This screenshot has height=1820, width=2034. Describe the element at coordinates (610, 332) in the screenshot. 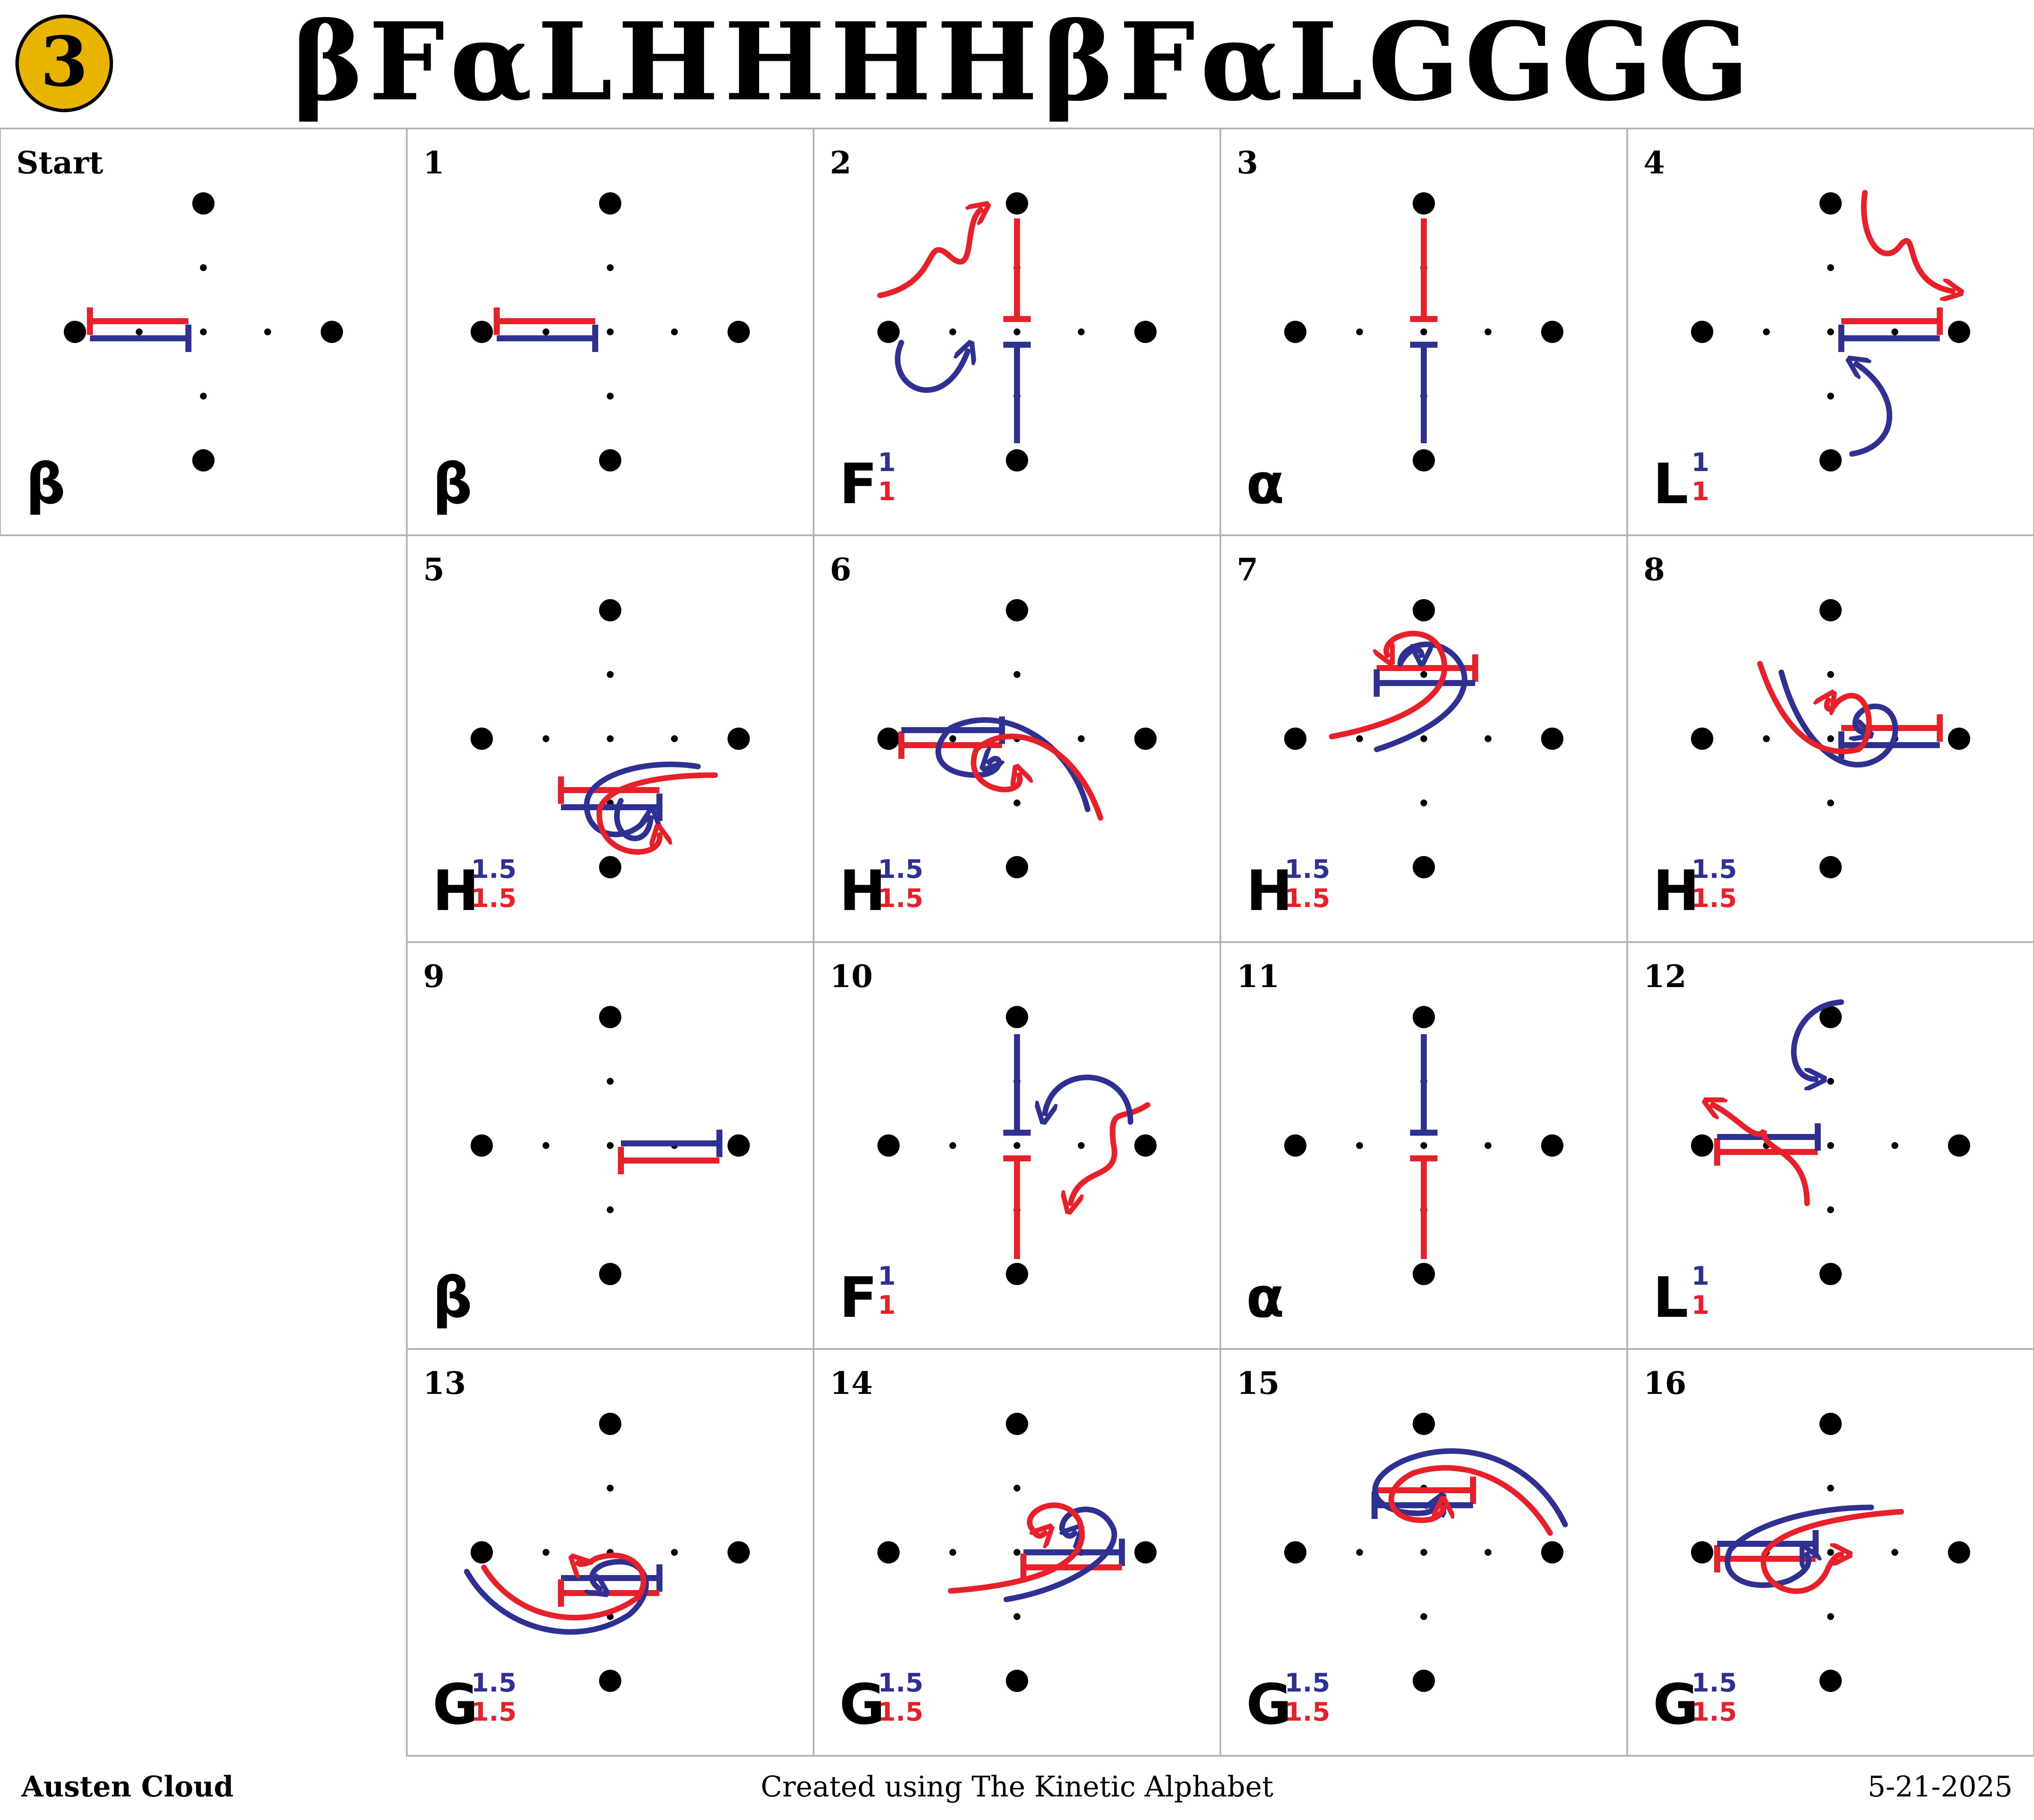

I see `step-cell: 1β` at that location.